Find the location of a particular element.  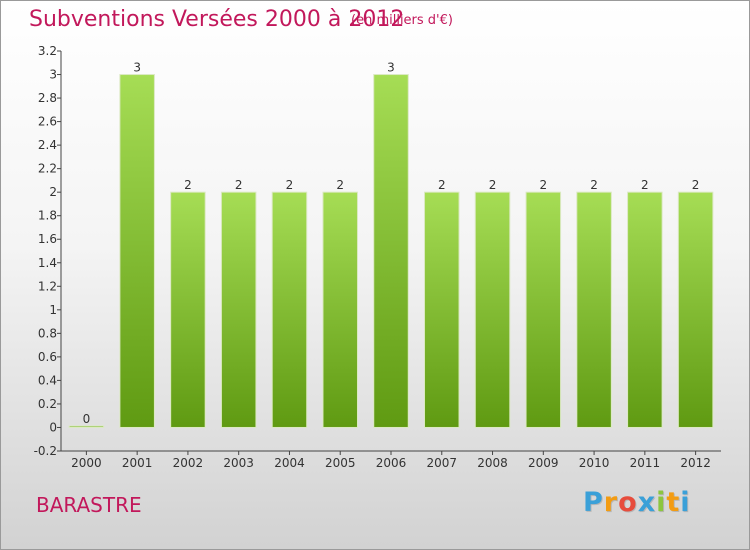

y-tick-label: 1 is located at coordinates (53, 310).